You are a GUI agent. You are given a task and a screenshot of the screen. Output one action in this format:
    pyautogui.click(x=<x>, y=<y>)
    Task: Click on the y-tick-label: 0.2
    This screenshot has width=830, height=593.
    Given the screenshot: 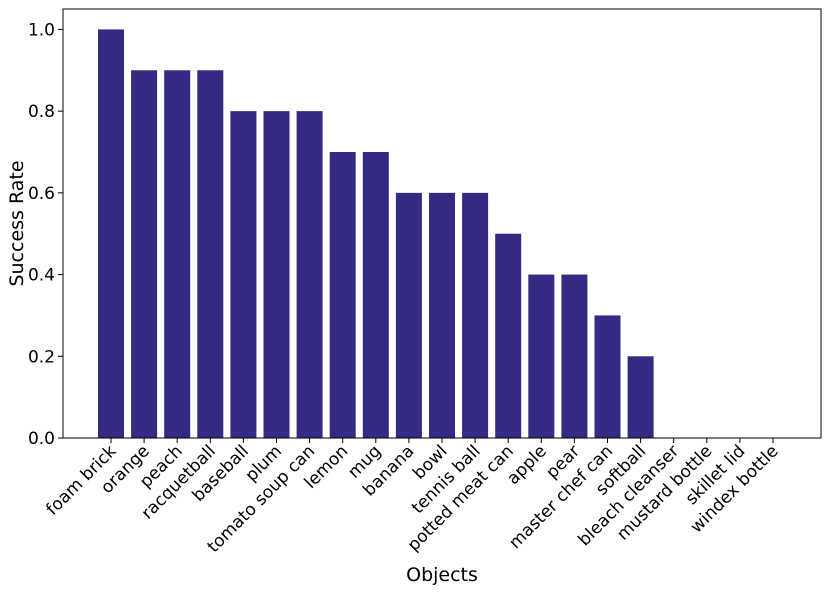 What is the action you would take?
    pyautogui.click(x=41, y=357)
    